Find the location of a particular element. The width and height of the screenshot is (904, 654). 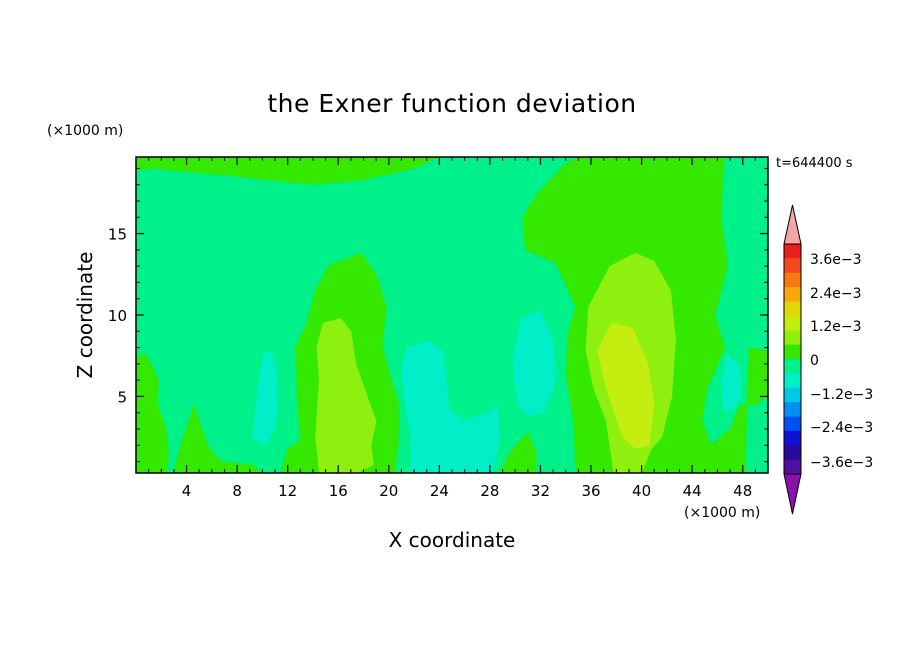

x-tick-label: 32 is located at coordinates (540, 491).